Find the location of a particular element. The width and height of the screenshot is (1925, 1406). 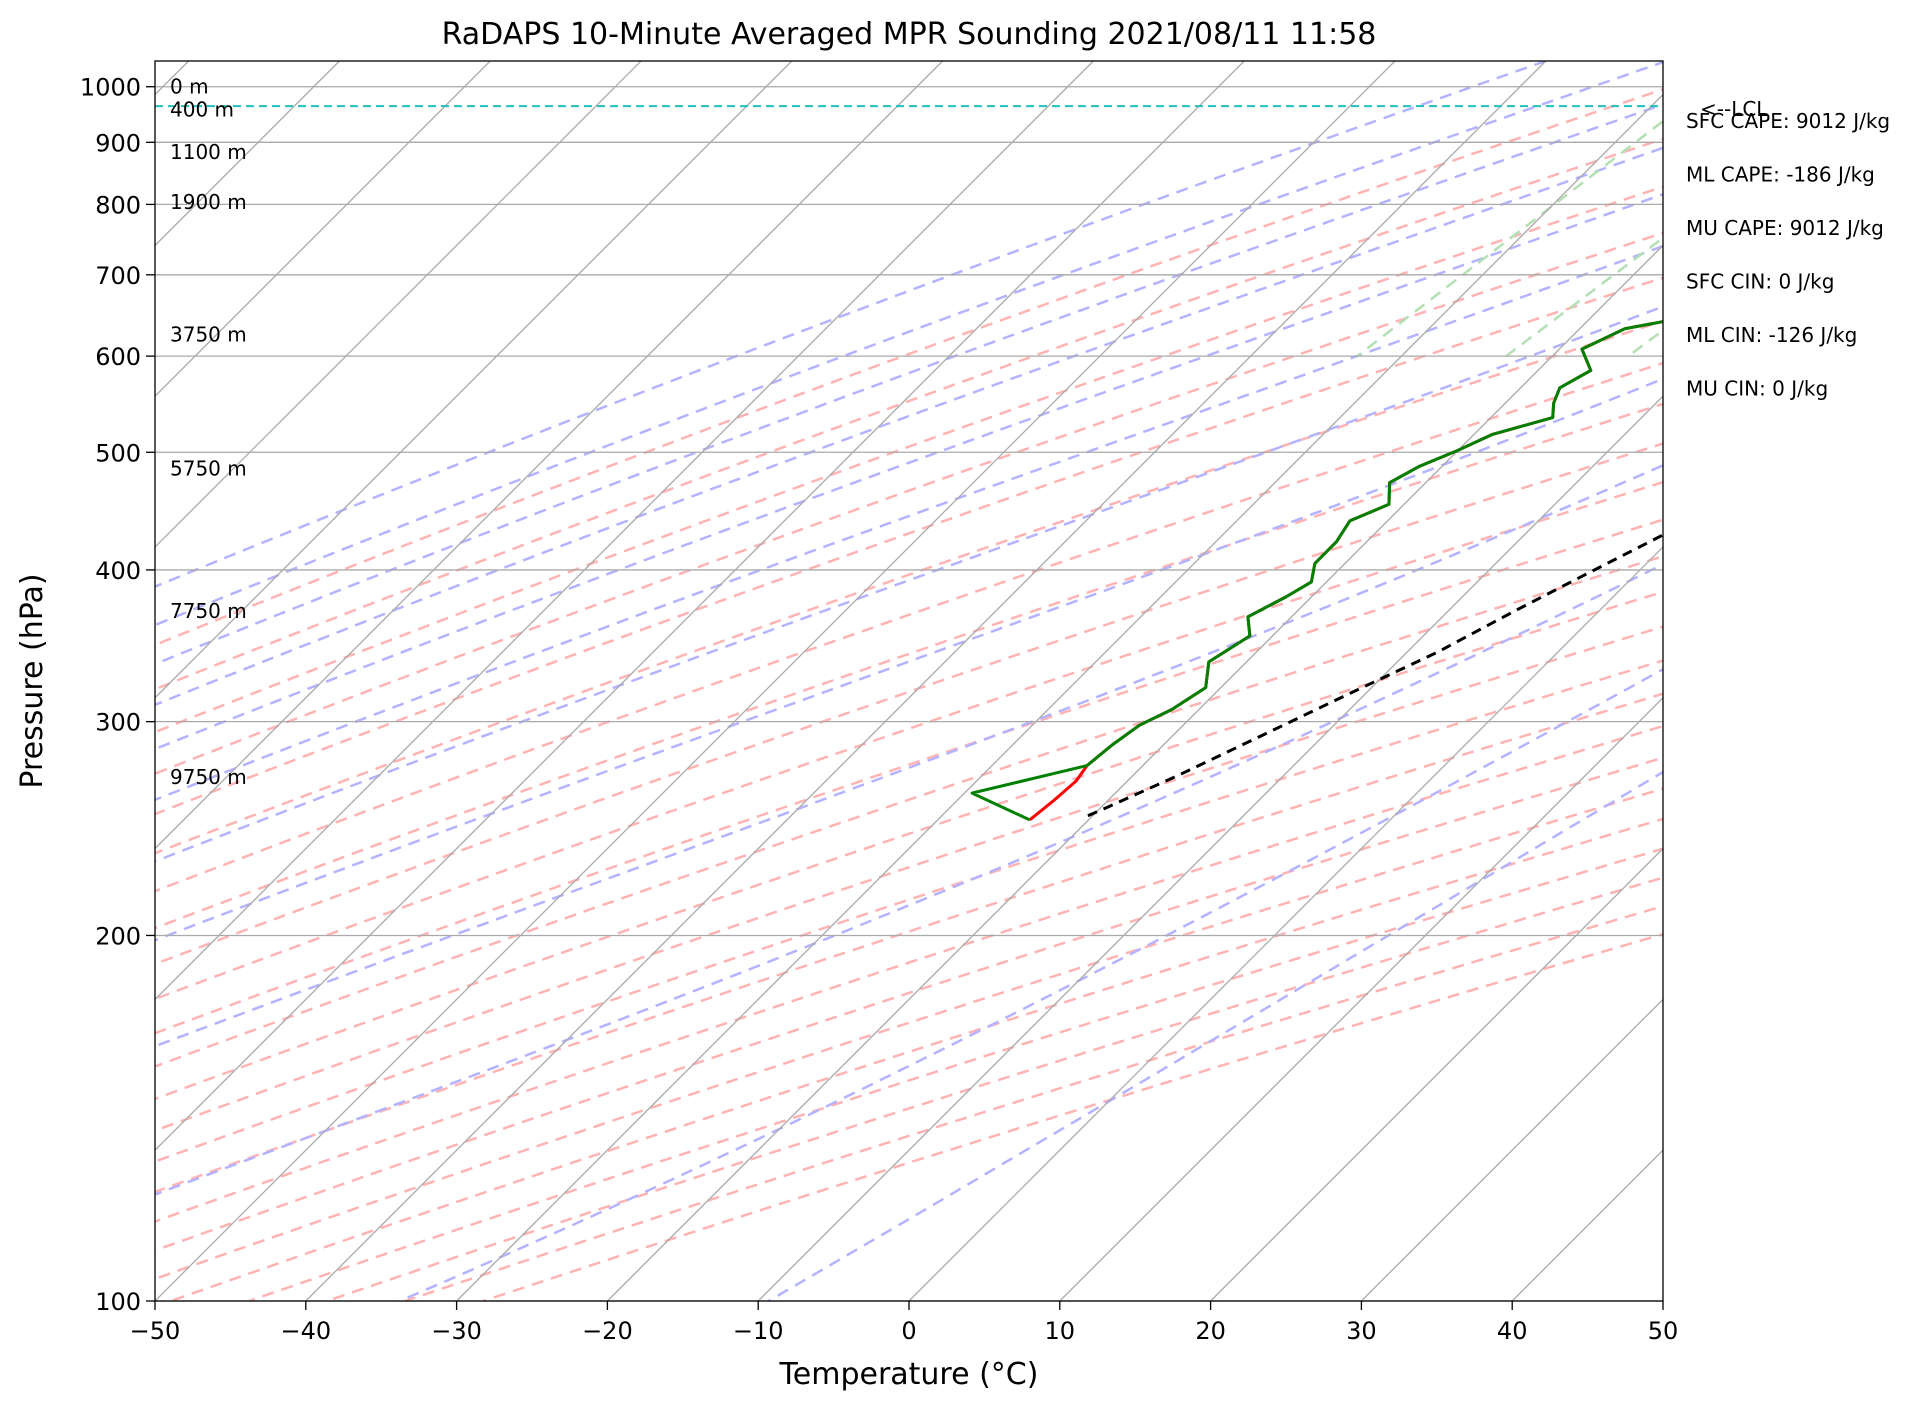

y-axis-label: Pressure (hPa) is located at coordinates (32, 680).